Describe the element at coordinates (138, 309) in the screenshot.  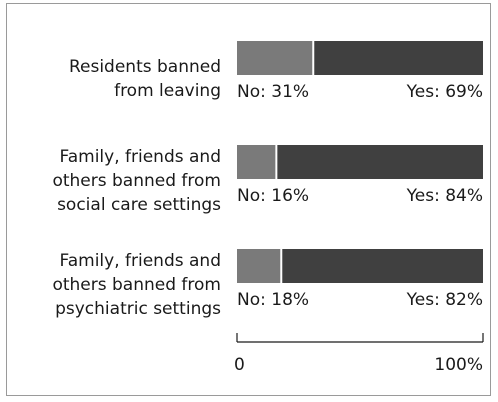
I see `category-label: psychiatric settings` at that location.